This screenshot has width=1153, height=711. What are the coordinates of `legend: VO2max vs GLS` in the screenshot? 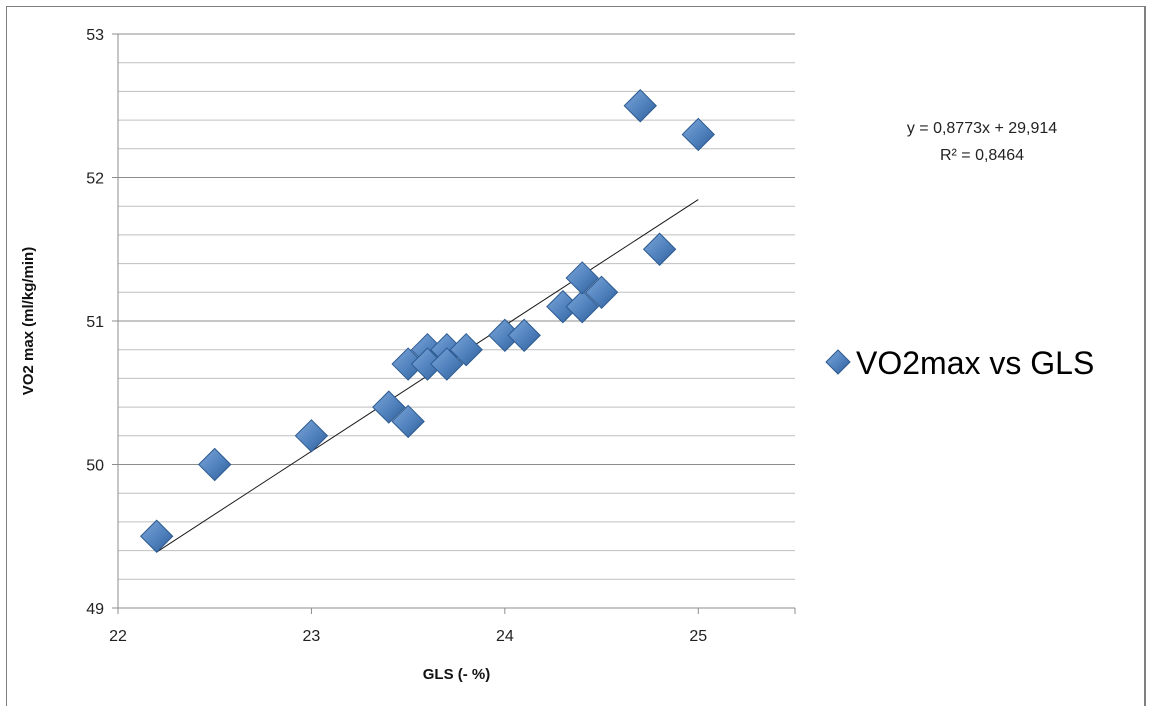 It's located at (959, 363).